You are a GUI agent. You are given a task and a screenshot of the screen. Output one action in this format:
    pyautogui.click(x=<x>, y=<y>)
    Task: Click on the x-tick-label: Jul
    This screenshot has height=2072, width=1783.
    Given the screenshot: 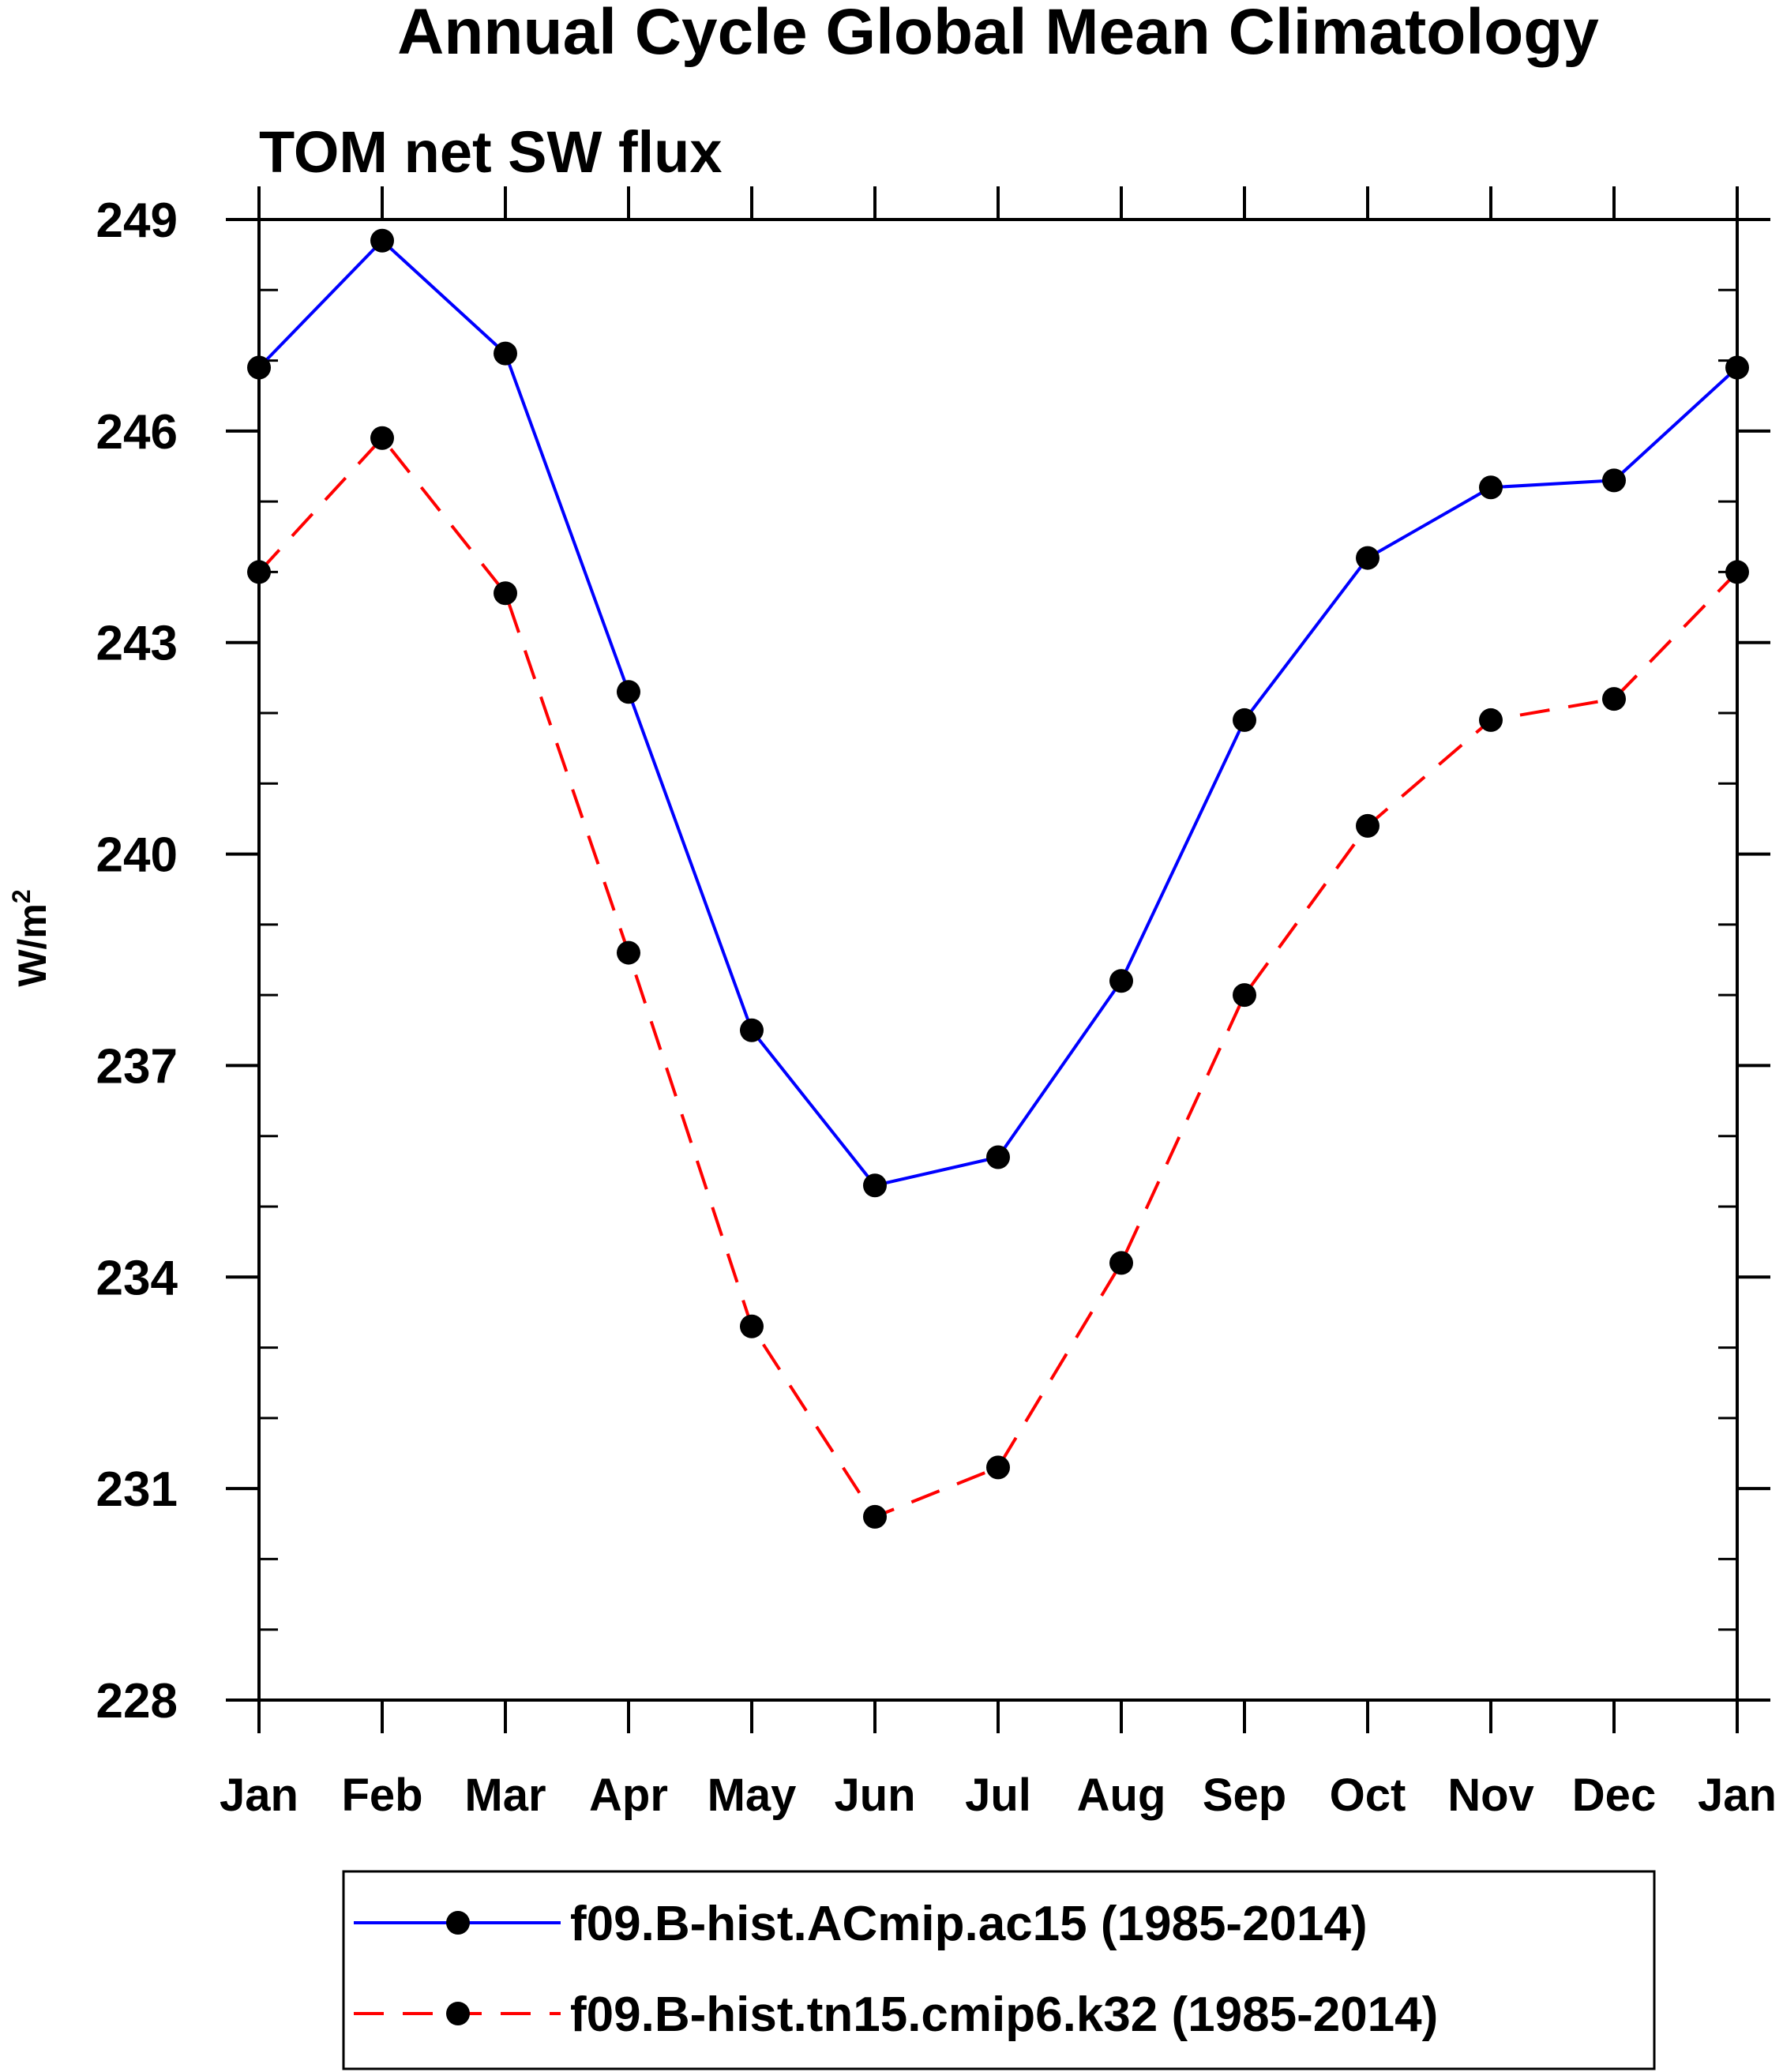 What is the action you would take?
    pyautogui.click(x=998, y=1795)
    